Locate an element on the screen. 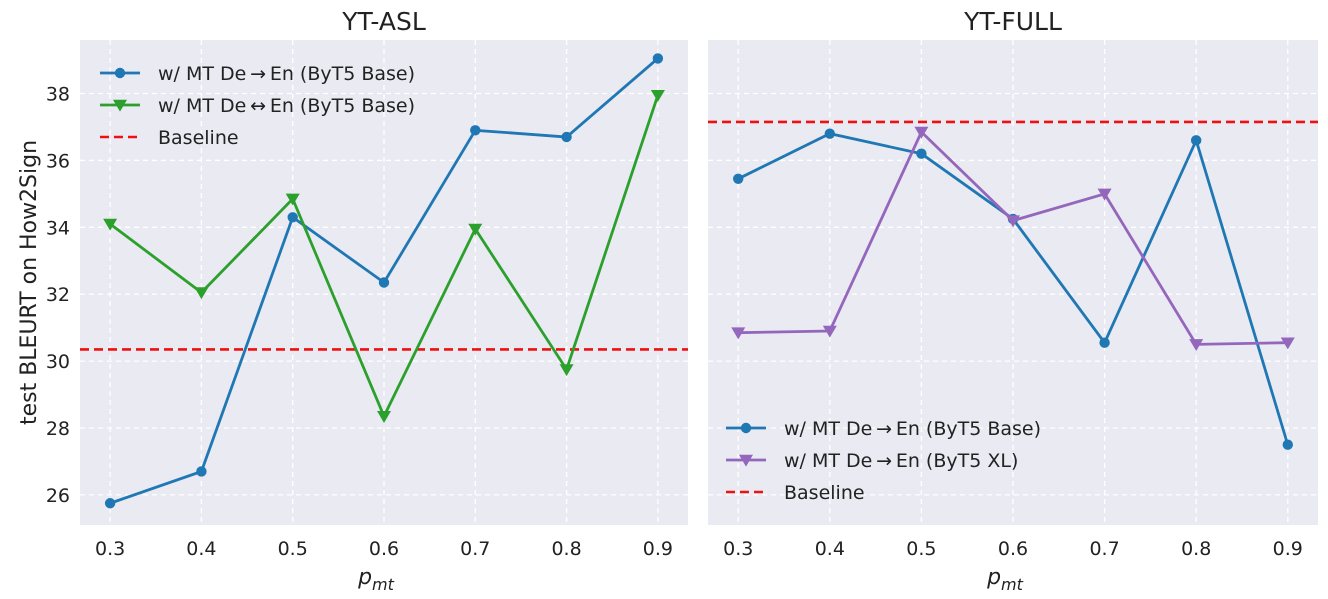 The image size is (1328, 599). y-axis-label: test BLEURT on How2Sign is located at coordinates (29, 282).